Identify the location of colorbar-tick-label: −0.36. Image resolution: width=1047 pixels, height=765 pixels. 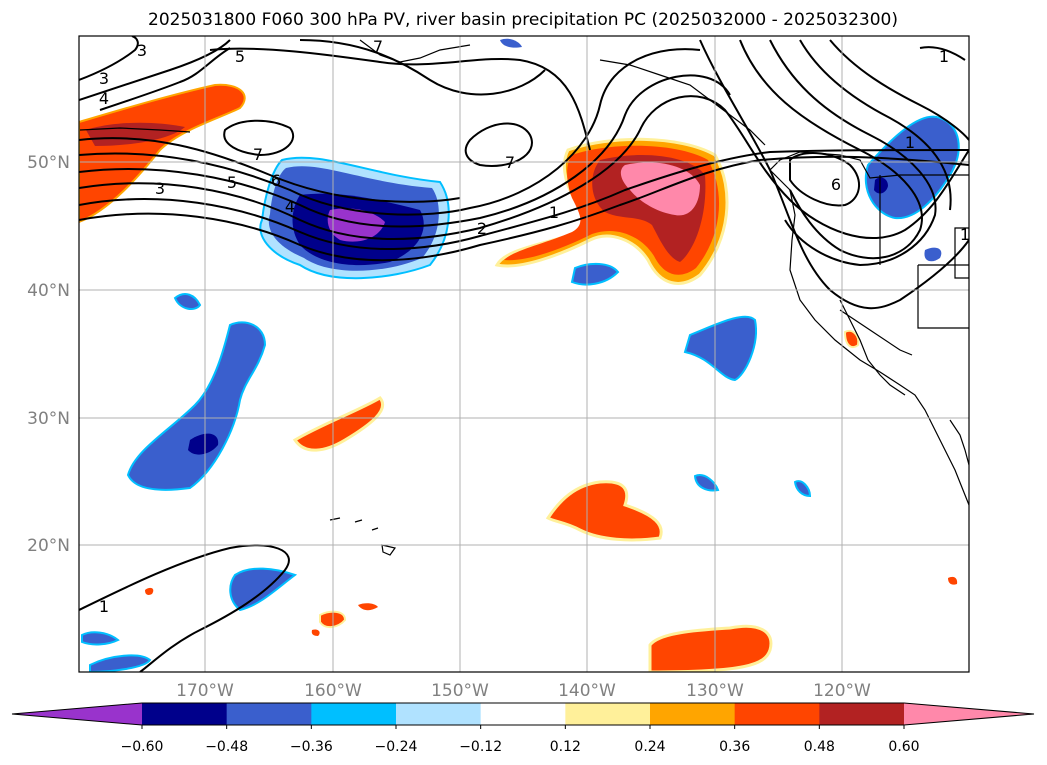
(311, 747).